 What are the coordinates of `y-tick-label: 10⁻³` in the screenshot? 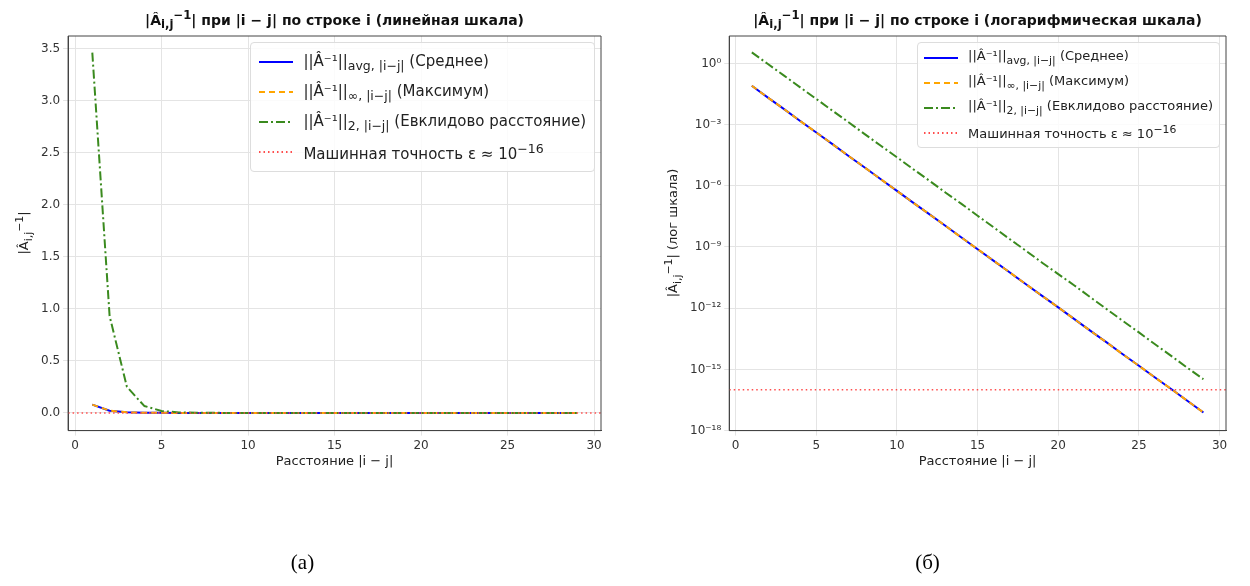 It's located at (708, 123).